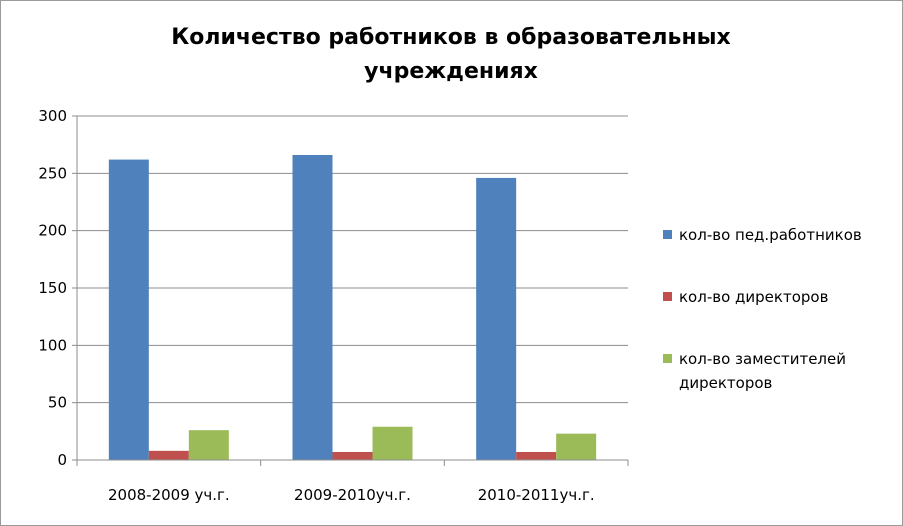 The height and width of the screenshot is (526, 903). Describe the element at coordinates (52, 116) in the screenshot. I see `y-tick-label: 300` at that location.